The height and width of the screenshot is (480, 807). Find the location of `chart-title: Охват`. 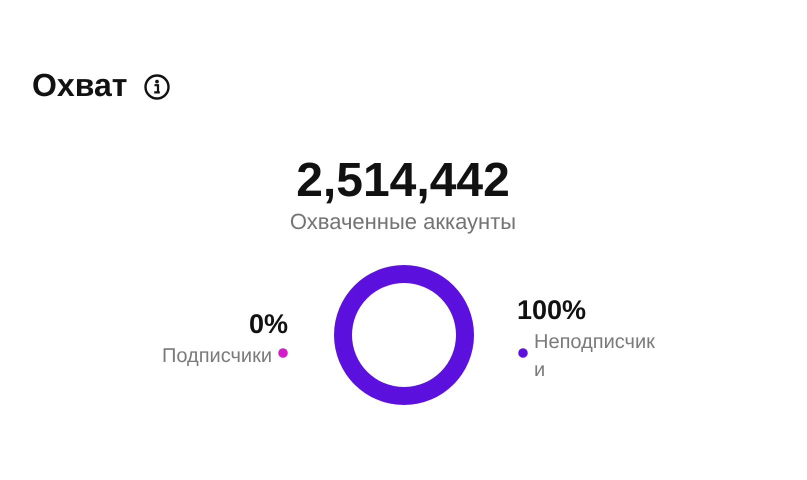

chart-title: Охват is located at coordinates (80, 85).